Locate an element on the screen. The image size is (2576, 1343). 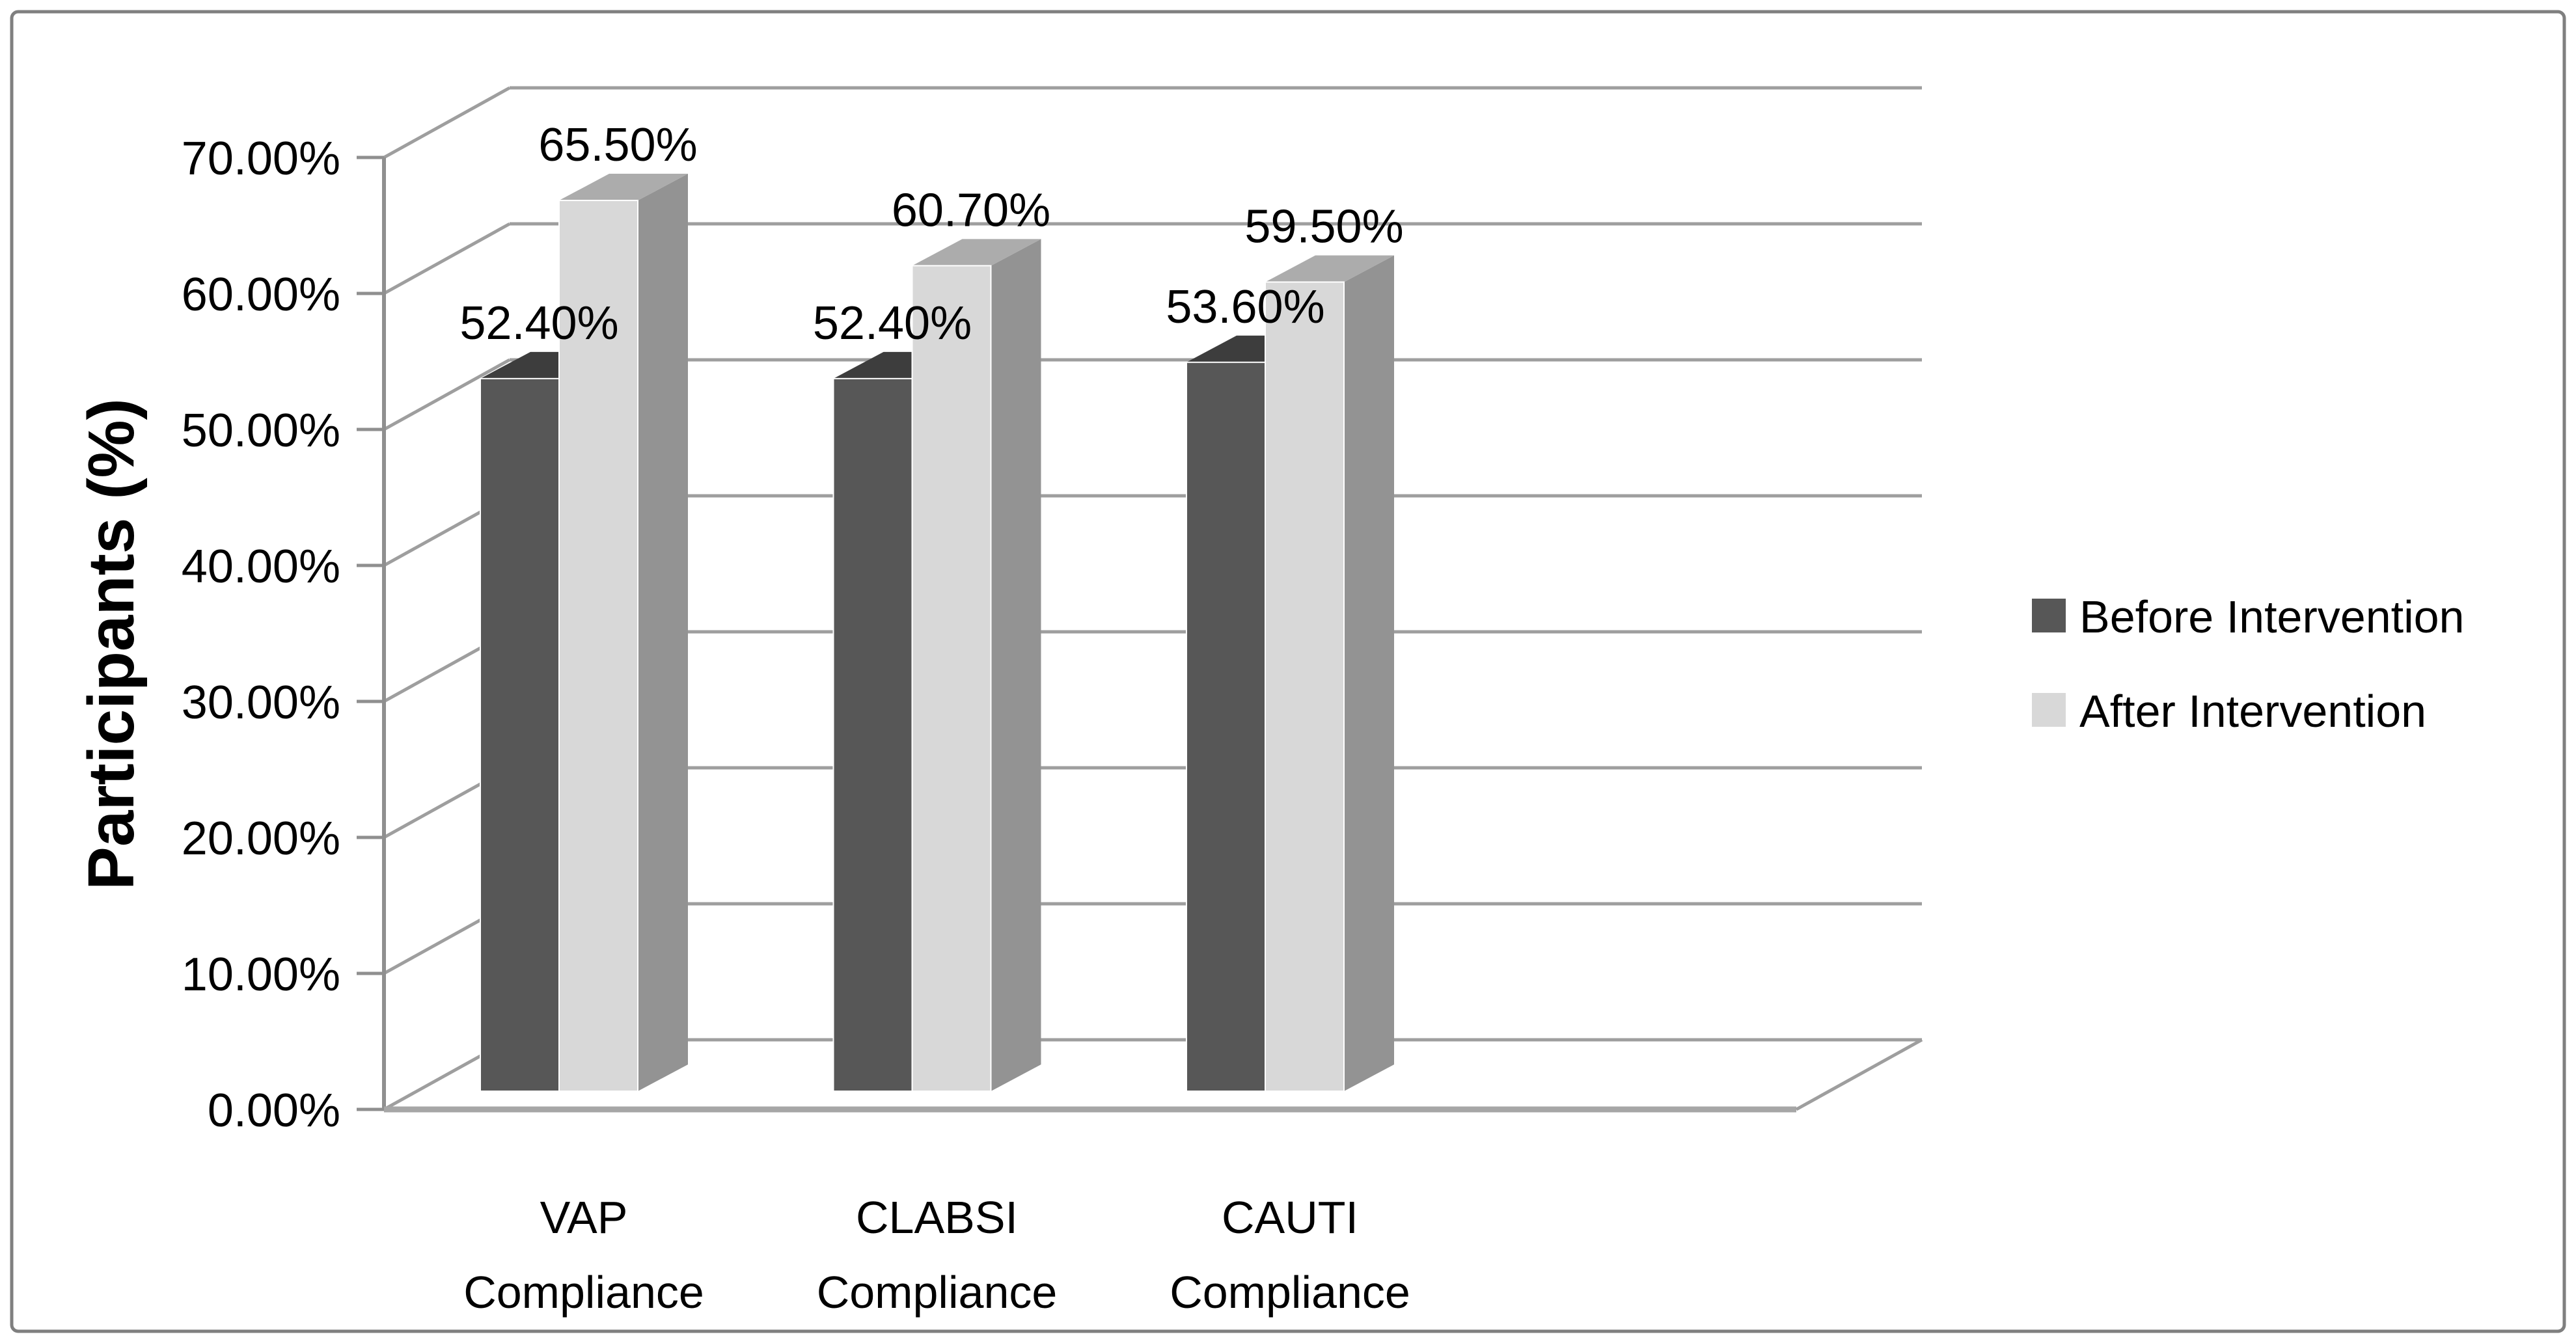
bar-after-cauti-side-face is located at coordinates (1369, 674).